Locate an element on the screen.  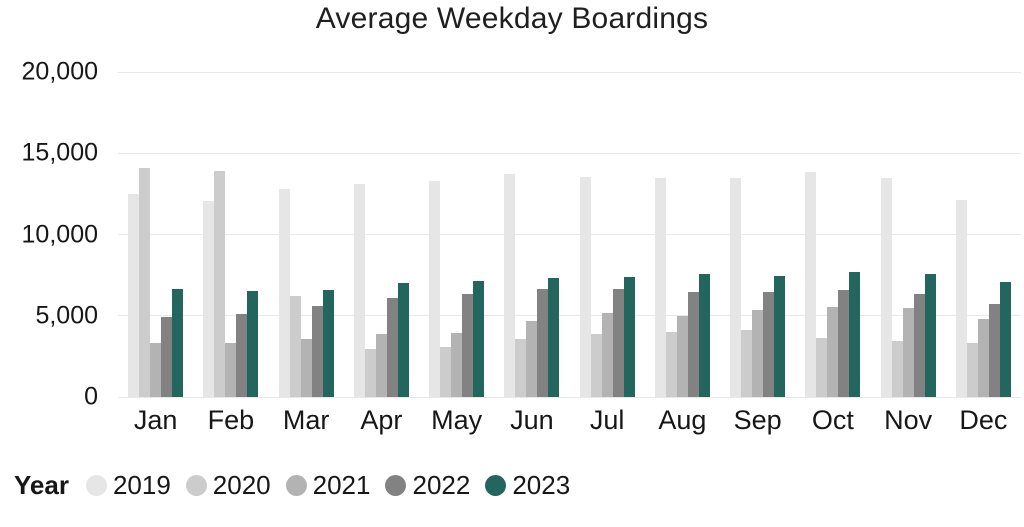
bar-group-mar is located at coordinates (306, 234).